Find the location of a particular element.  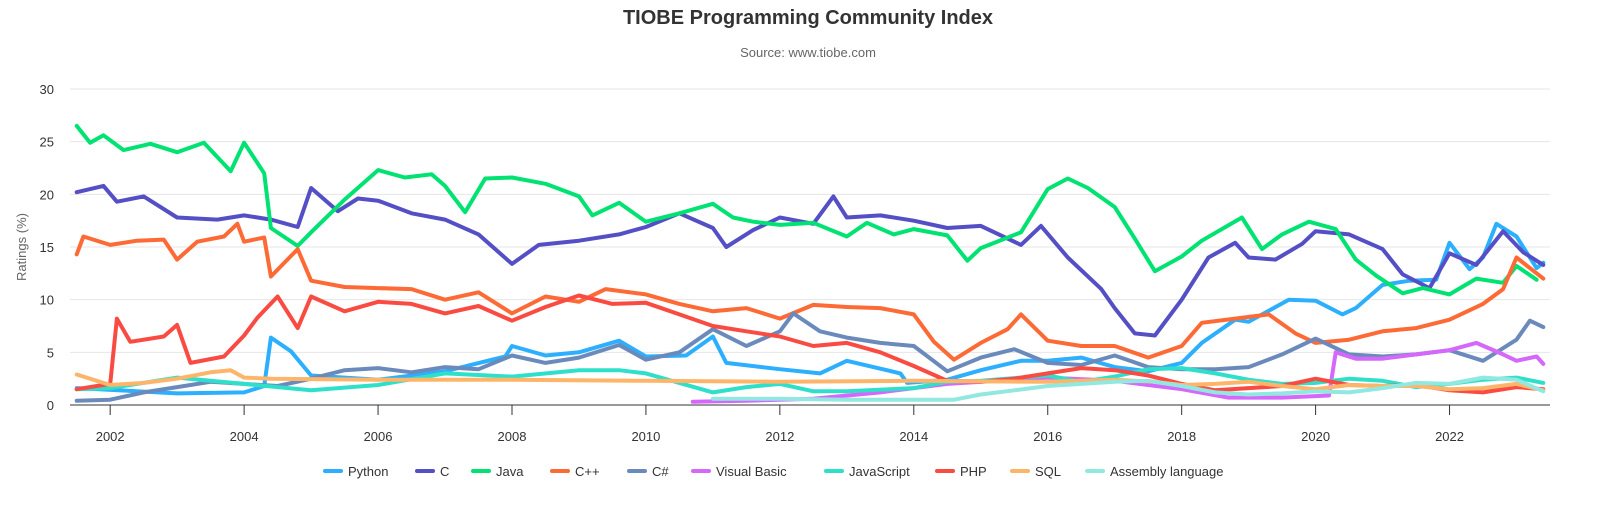

y-tick-label: 10 is located at coordinates (47, 300).